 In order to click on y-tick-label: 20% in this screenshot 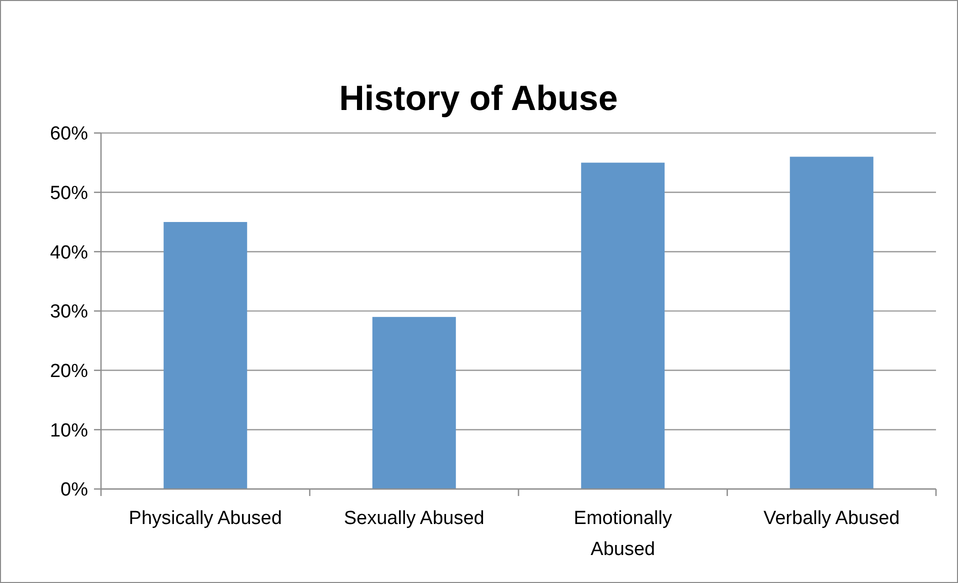, I will do `click(69, 371)`.